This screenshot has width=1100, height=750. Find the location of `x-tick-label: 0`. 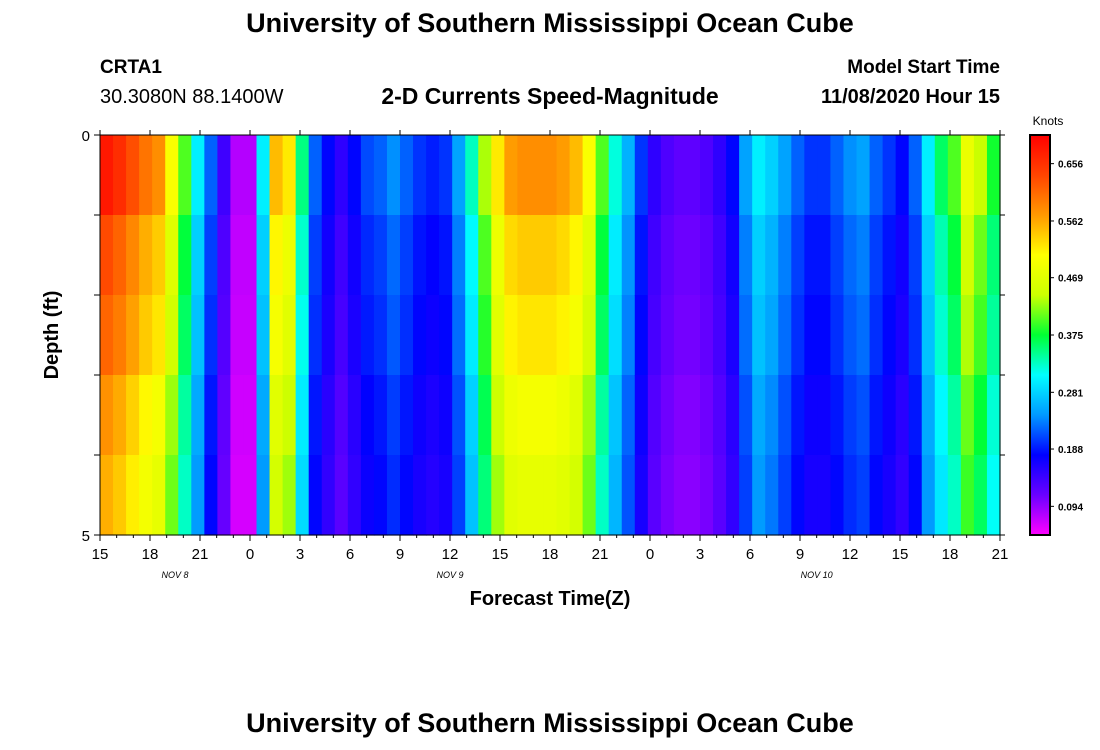

x-tick-label: 0 is located at coordinates (250, 554).